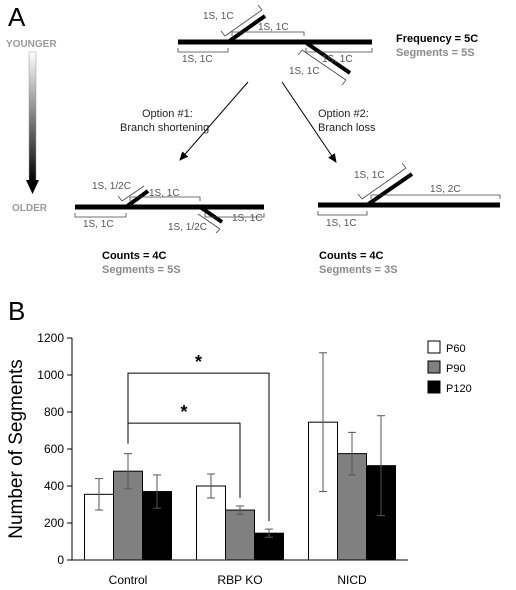 This screenshot has height=590, width=516. I want to click on bar-rbp-ko-p90, so click(240, 535).